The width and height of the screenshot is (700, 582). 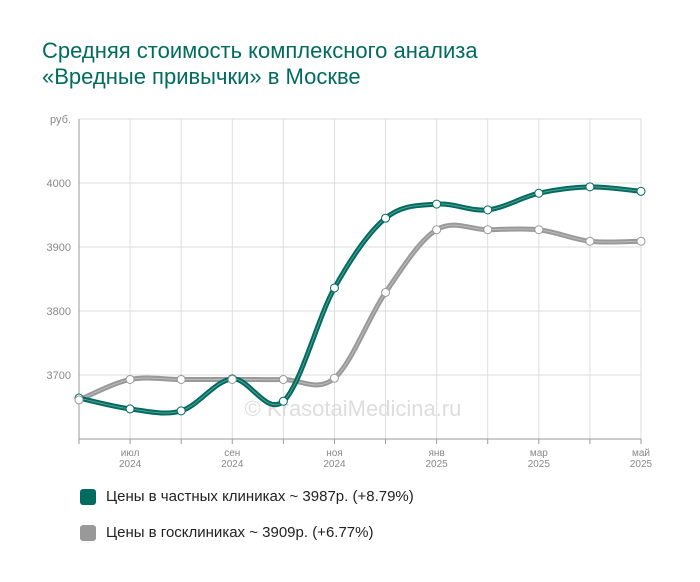 I want to click on watermark: © KrasotaiMedicina.ru, so click(x=353, y=408).